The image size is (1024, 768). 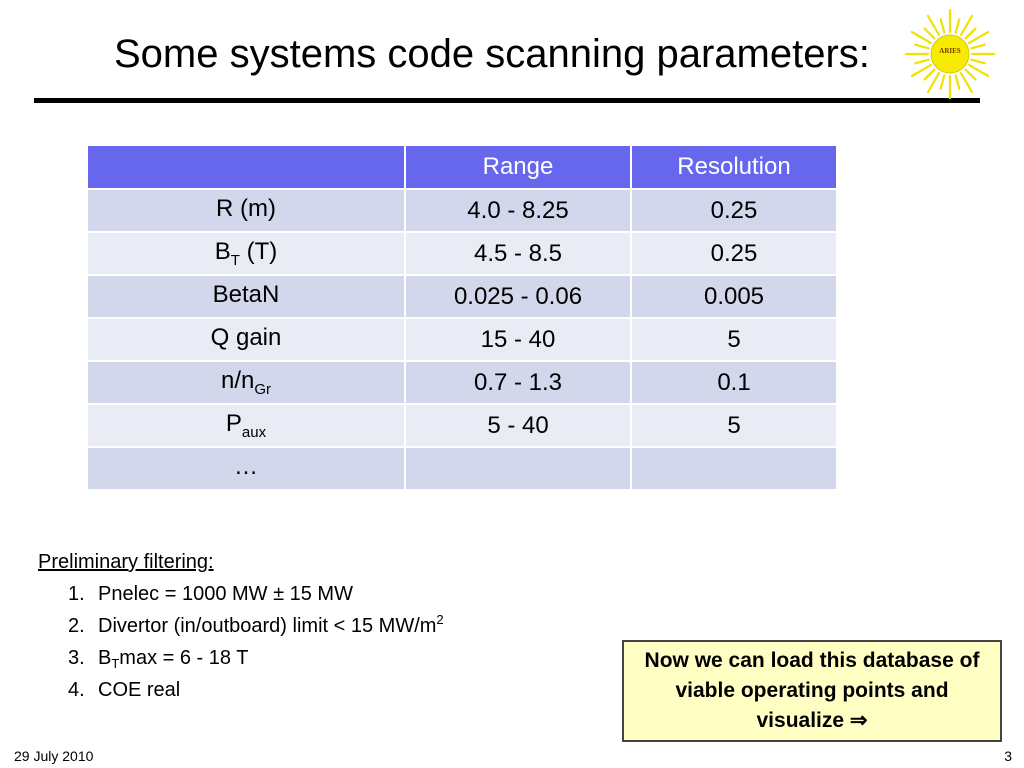 I want to click on list-item: 1. Pnelec = 1000 MW ± 15 MW, so click(x=256, y=594).